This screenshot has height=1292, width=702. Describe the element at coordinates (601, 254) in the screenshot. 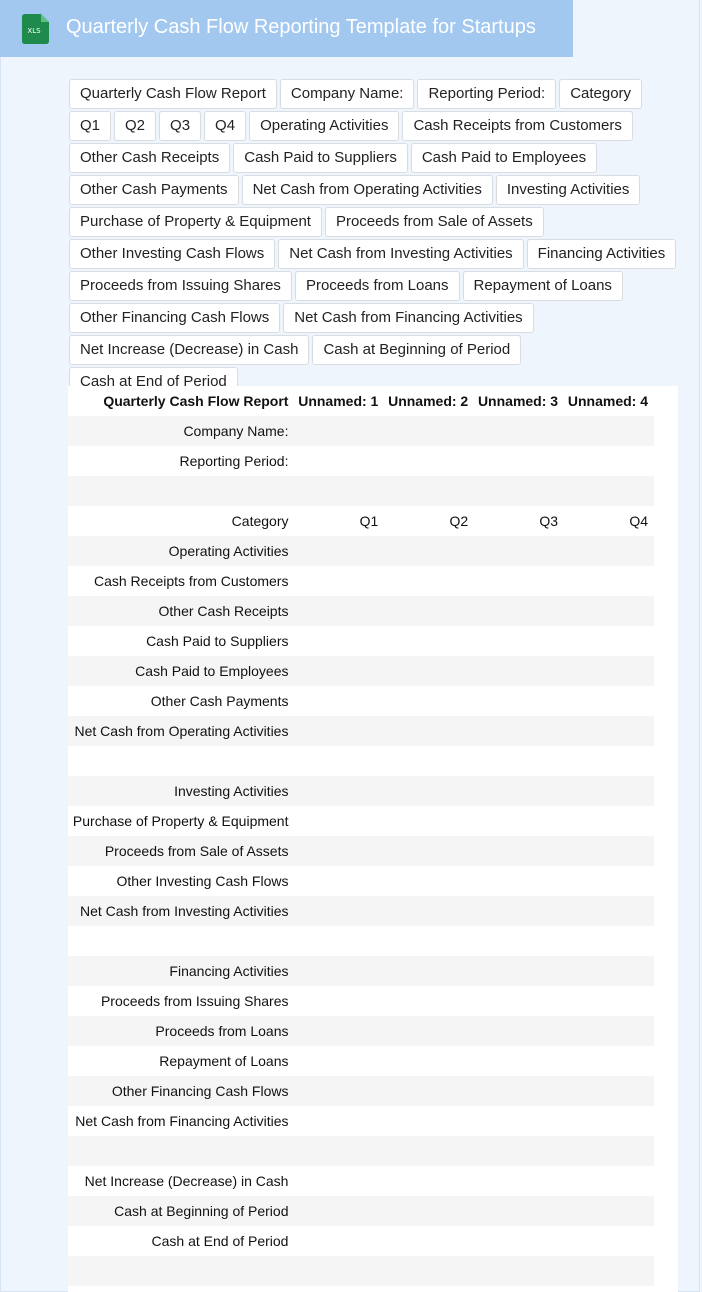

I see `chip: Financing Activities` at that location.